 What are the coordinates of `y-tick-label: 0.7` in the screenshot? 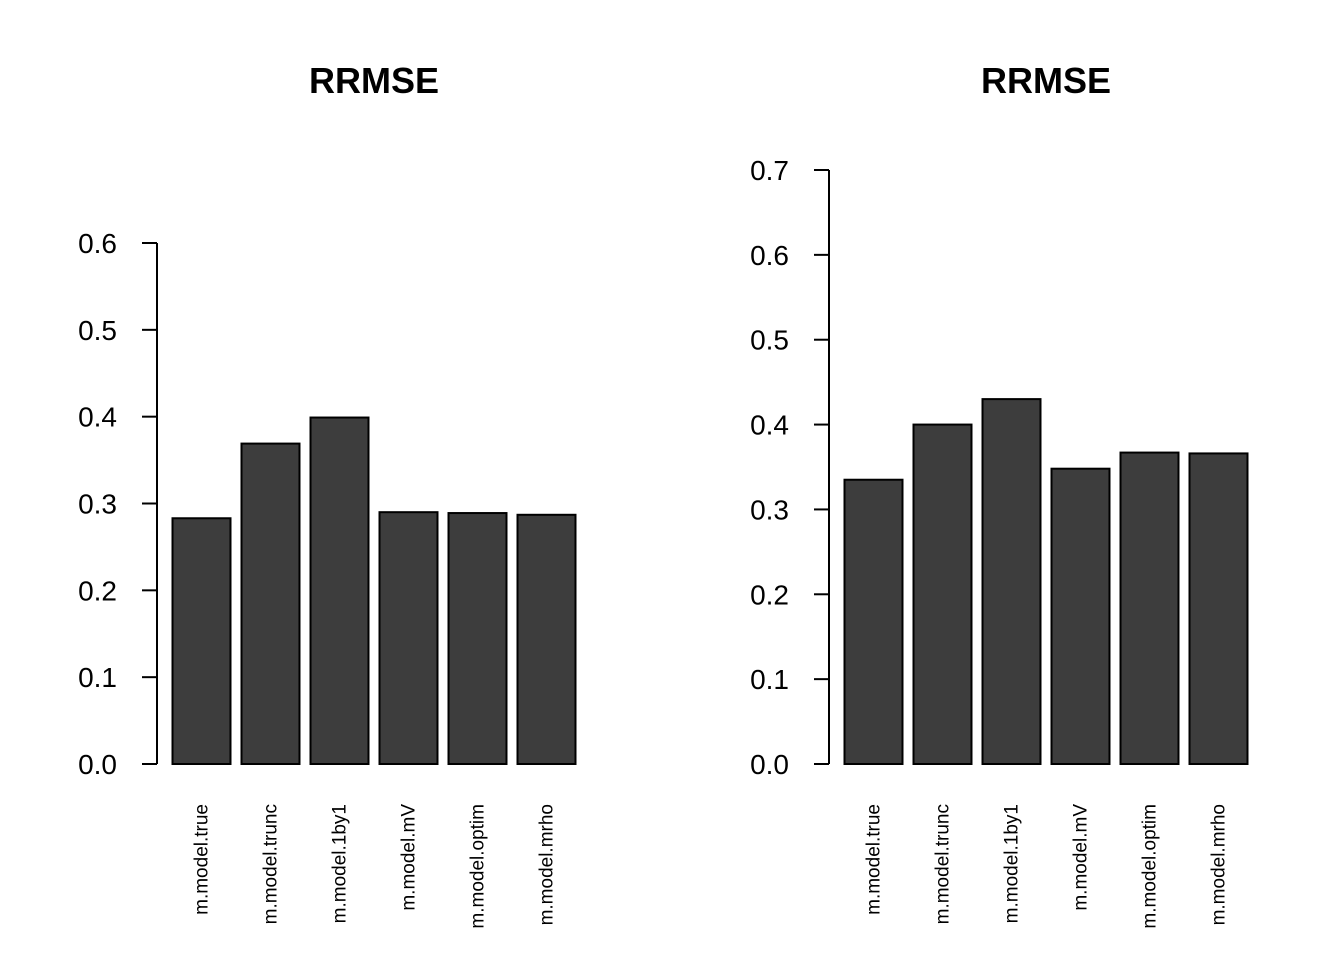 It's located at (769, 170).